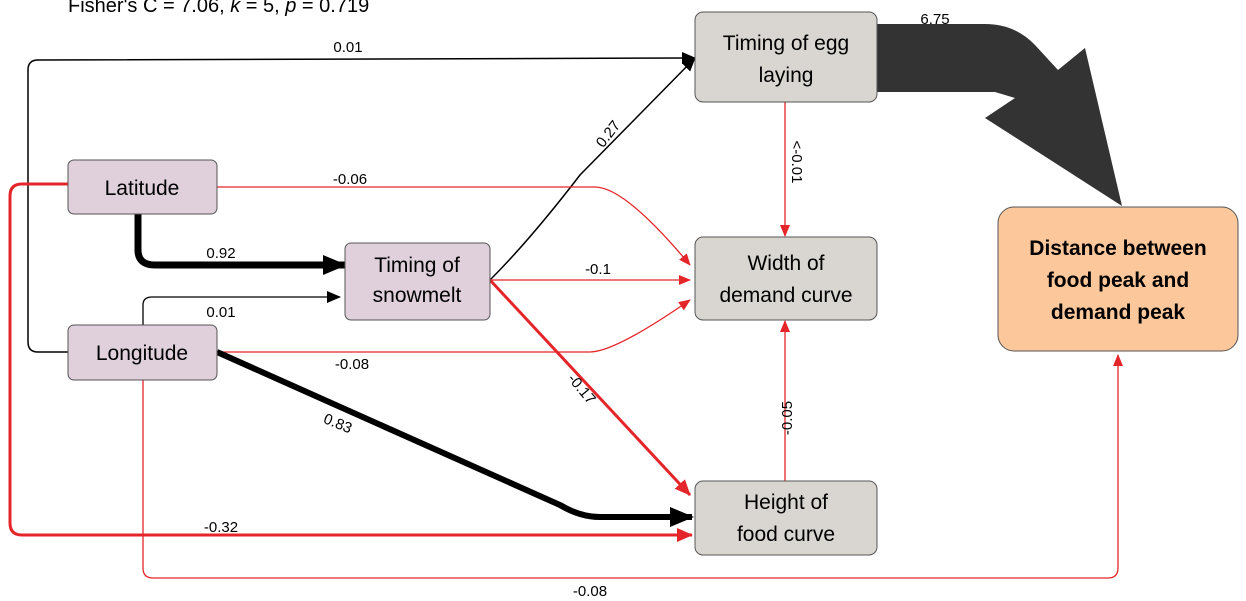 This screenshot has width=1246, height=601. I want to click on node-label: food peak and, so click(1118, 280).